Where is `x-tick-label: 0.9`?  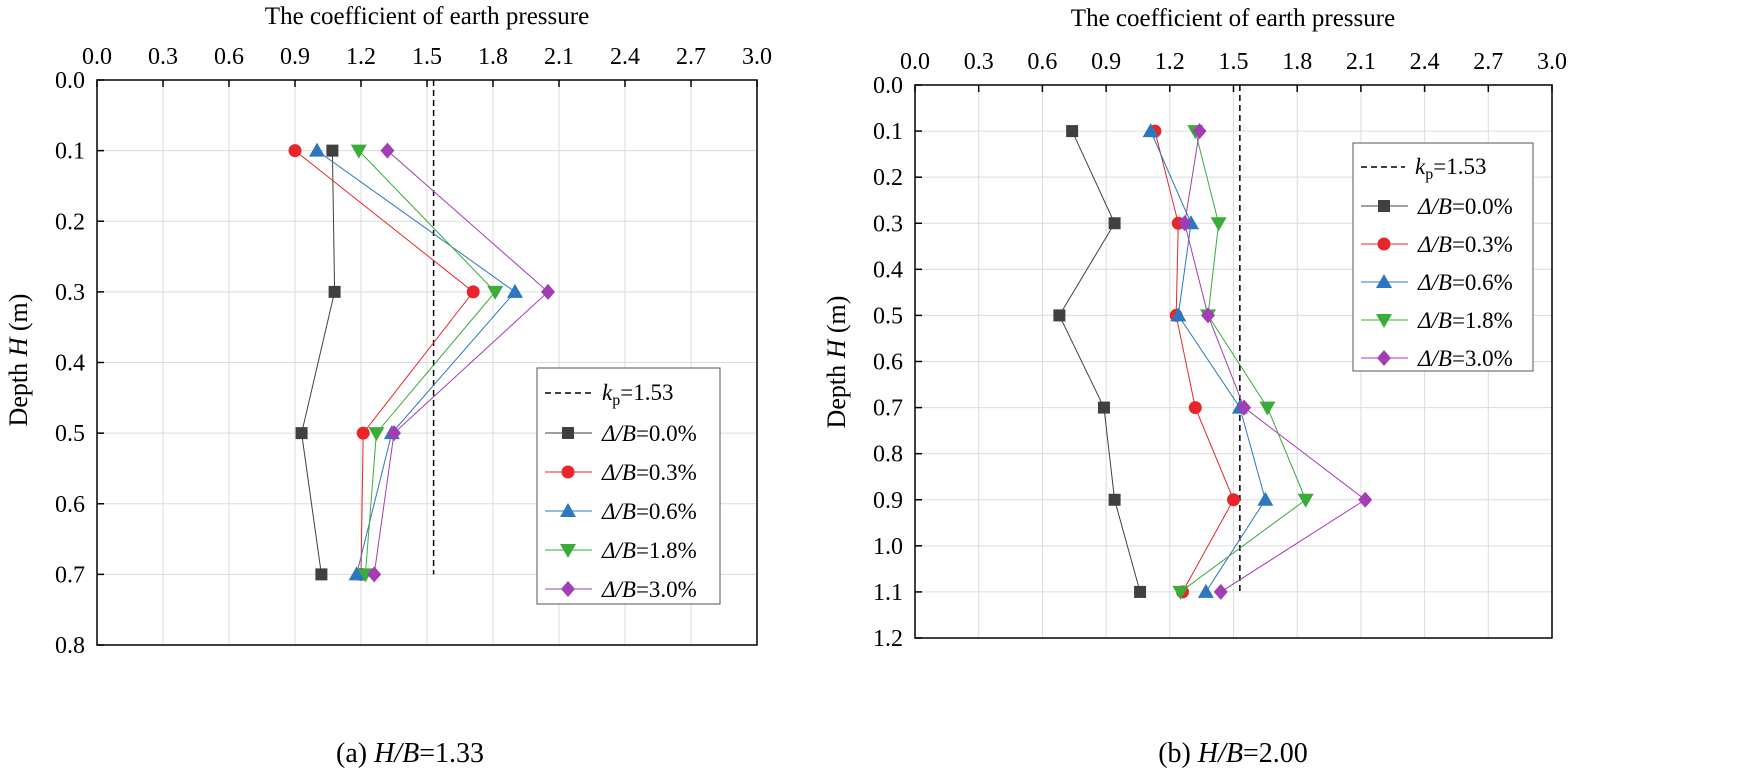 x-tick-label: 0.9 is located at coordinates (295, 57).